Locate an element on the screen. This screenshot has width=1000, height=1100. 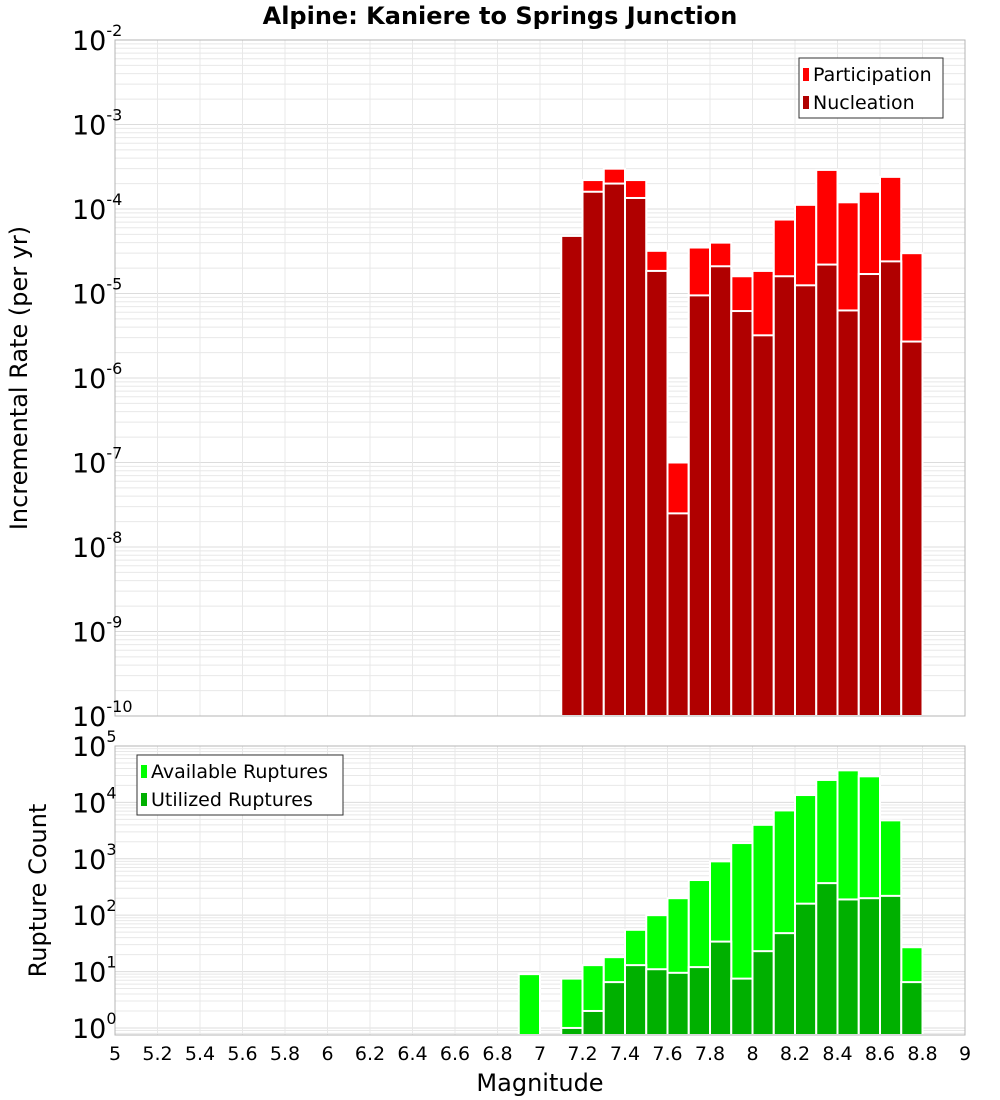
x-tick-label: 6.2 is located at coordinates (370, 1054).